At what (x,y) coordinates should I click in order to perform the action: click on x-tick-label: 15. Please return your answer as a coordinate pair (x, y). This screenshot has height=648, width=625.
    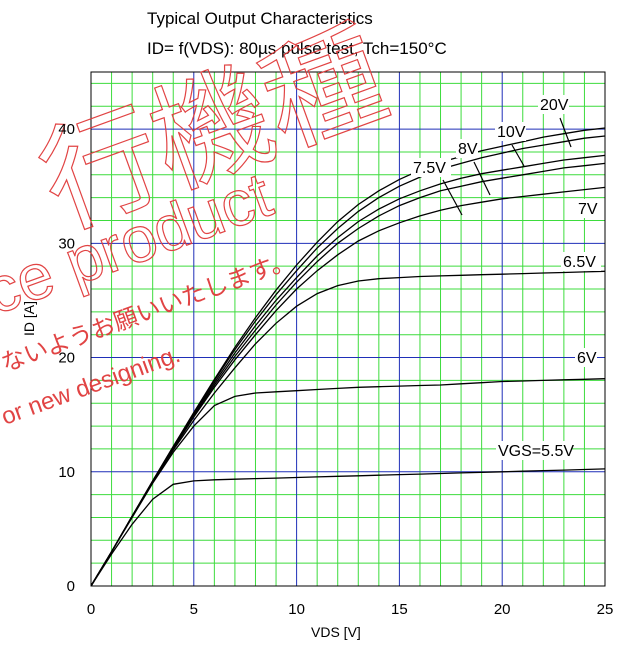
    Looking at the image, I should click on (399, 609).